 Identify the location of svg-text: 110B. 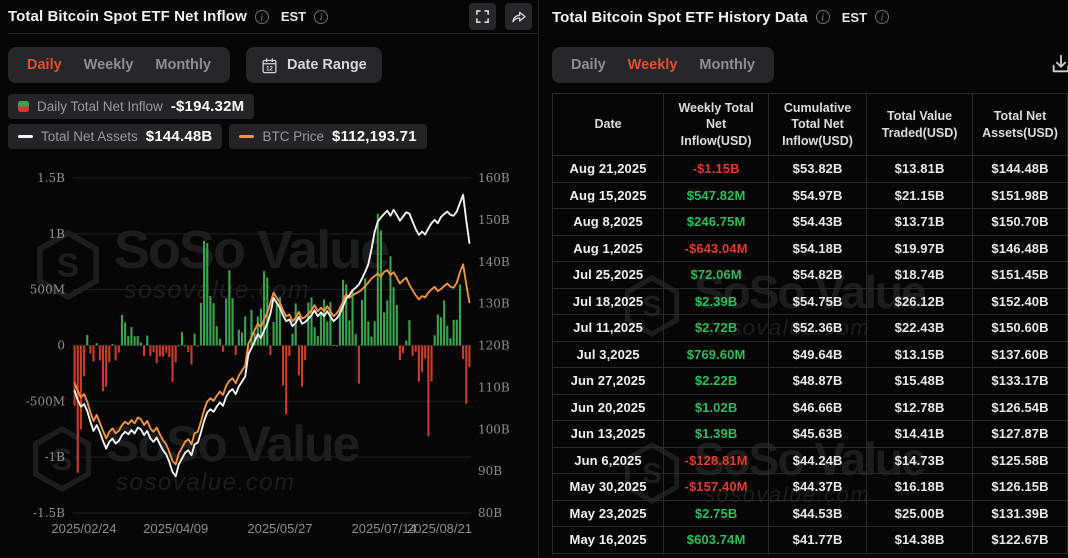
(494, 387).